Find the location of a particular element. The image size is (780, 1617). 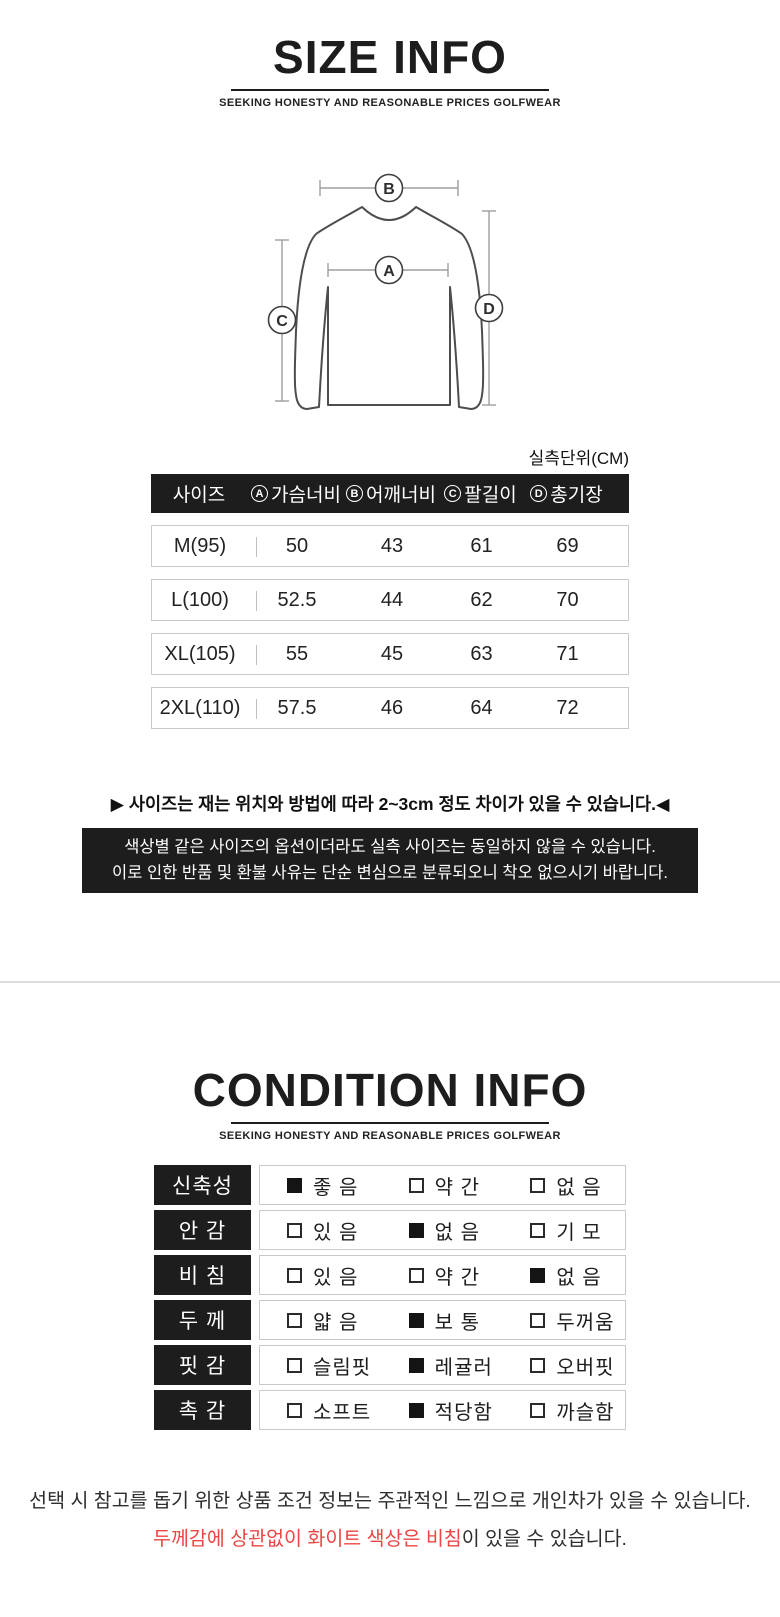

condition-label: 두 께 is located at coordinates (202, 1320).